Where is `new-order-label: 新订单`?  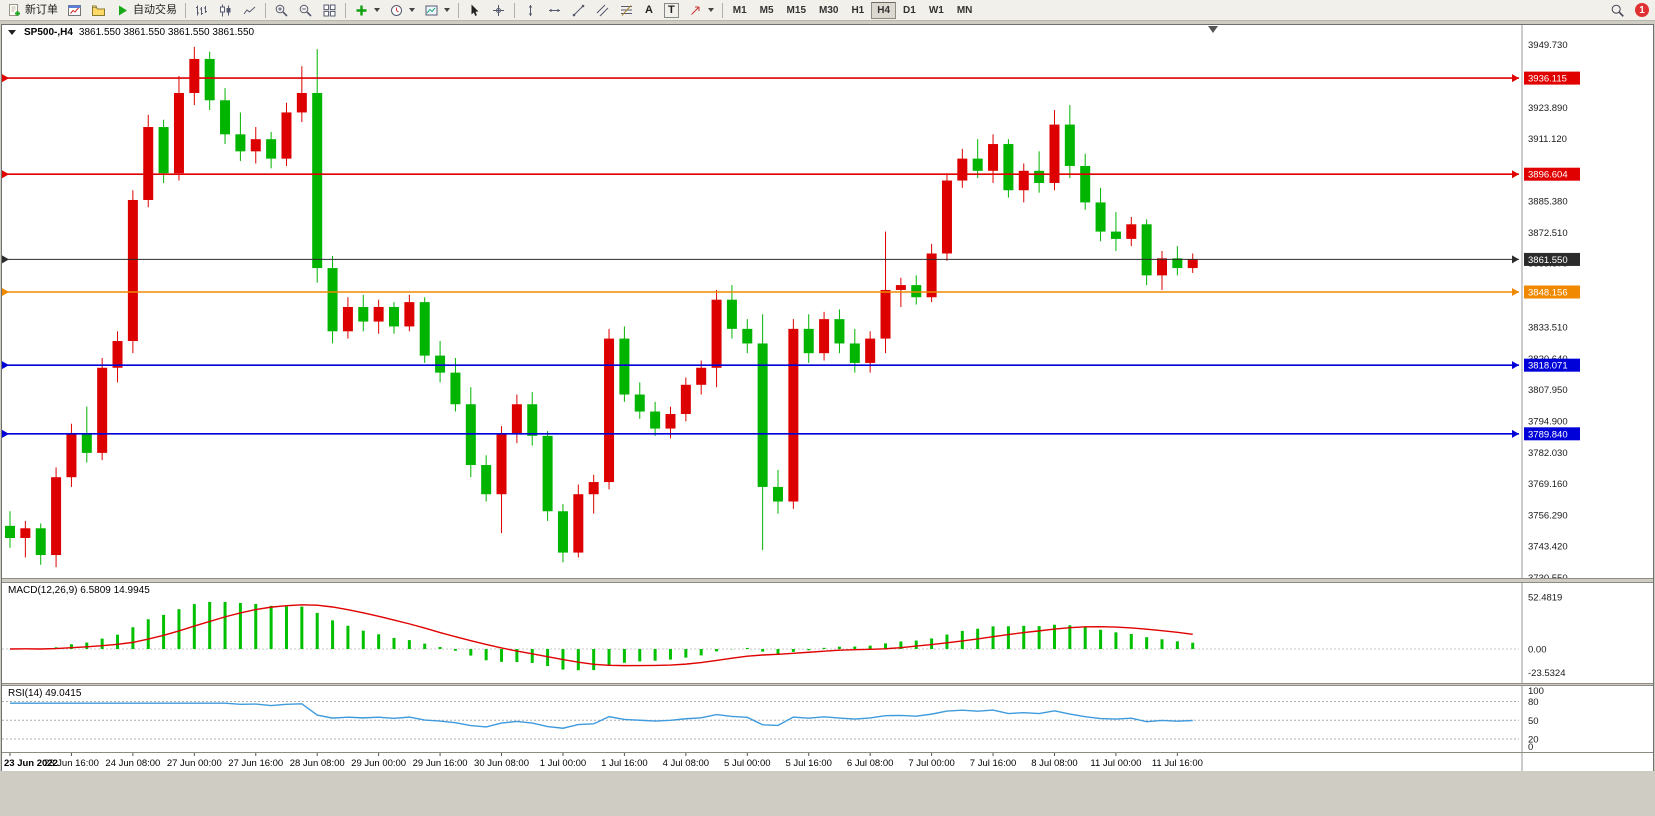 new-order-label: 新订单 is located at coordinates (41, 10).